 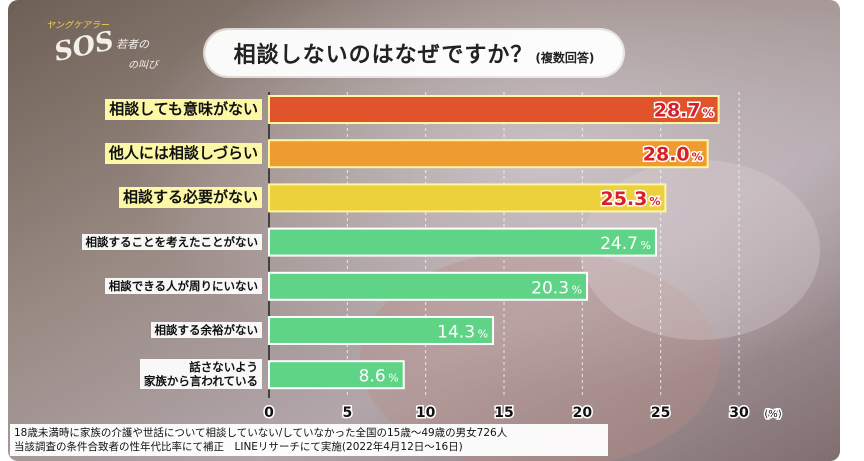 What do you see at coordinates (550, 288) in the screenshot?
I see `bar-value-label: 20.3` at bounding box center [550, 288].